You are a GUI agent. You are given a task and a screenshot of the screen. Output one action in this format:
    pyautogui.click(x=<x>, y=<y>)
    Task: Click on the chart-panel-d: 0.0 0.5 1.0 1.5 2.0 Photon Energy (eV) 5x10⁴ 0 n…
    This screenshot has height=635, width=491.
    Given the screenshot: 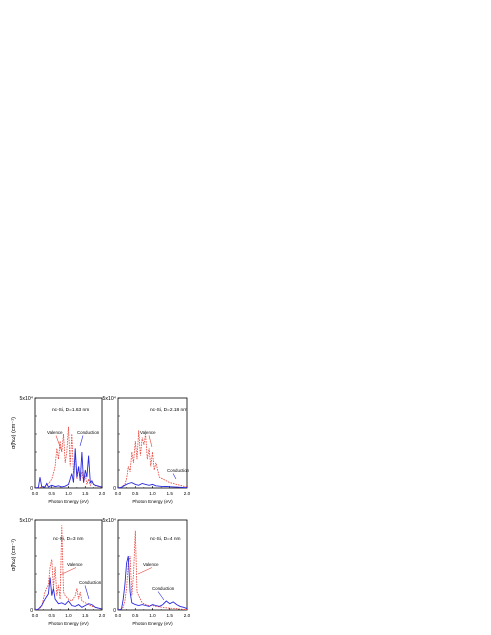 What is the action you would take?
    pyautogui.click(x=147, y=572)
    